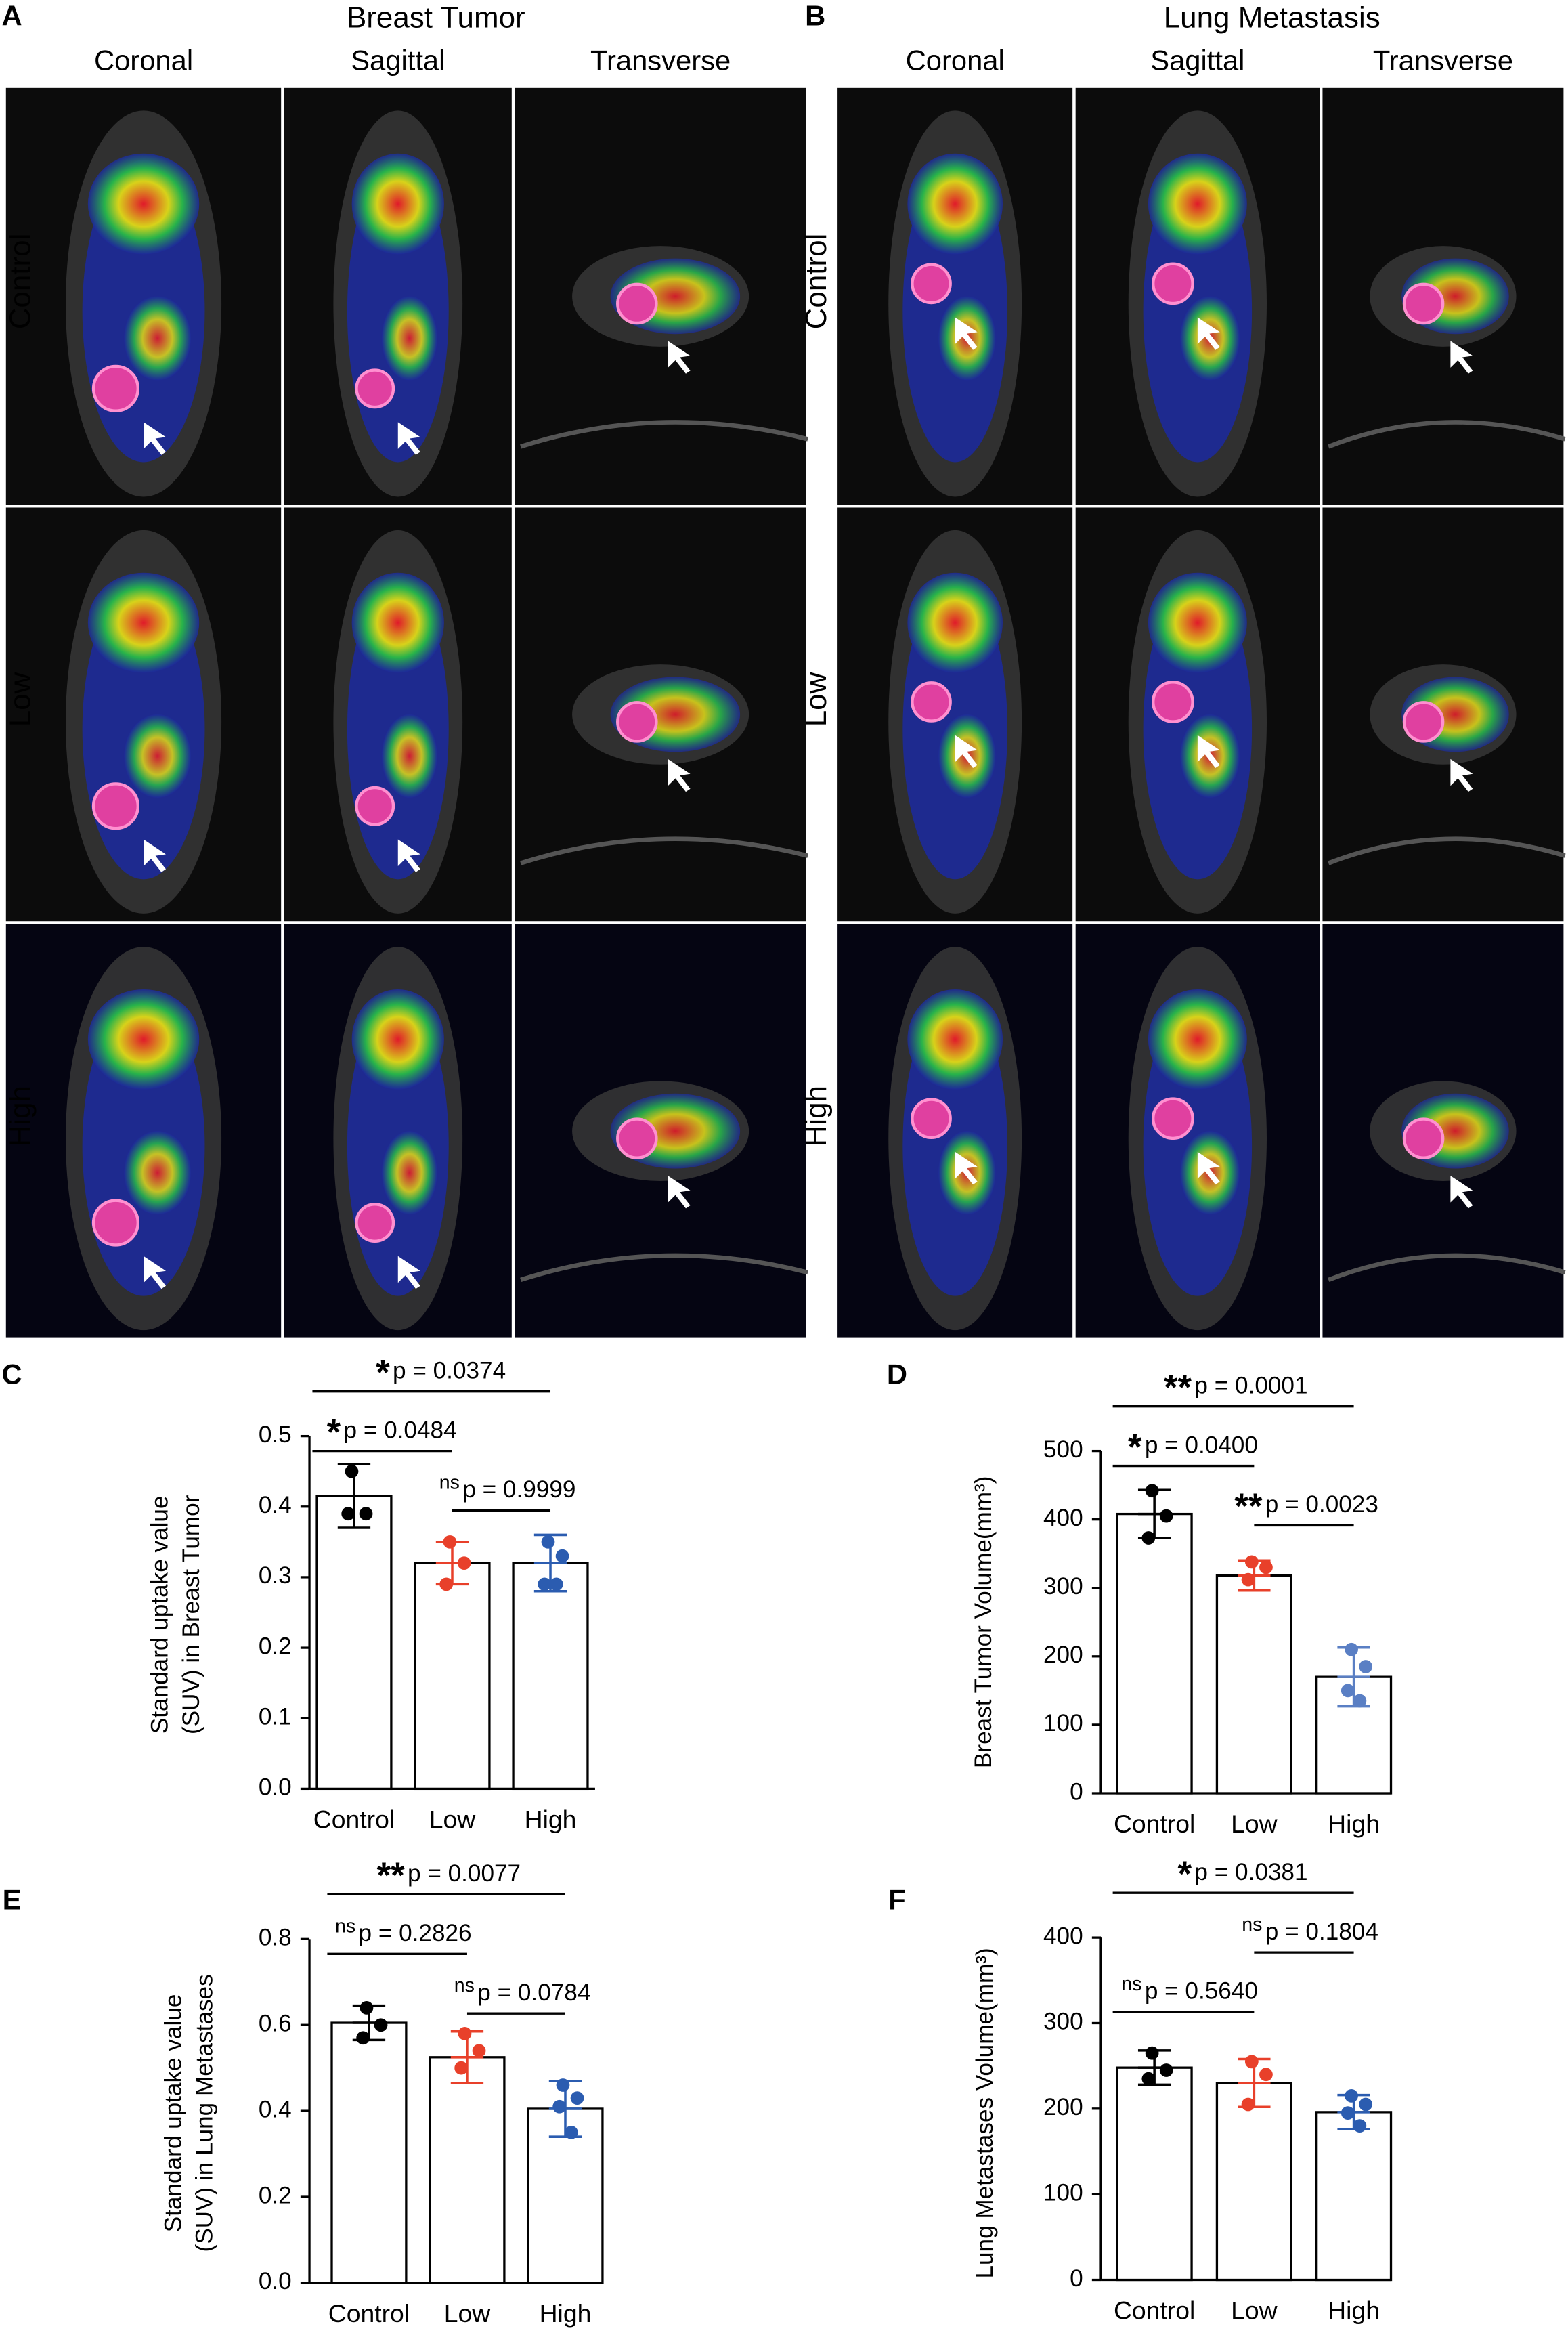  Describe the element at coordinates (1063, 2107) in the screenshot. I see `y-tick-label: 200` at that location.